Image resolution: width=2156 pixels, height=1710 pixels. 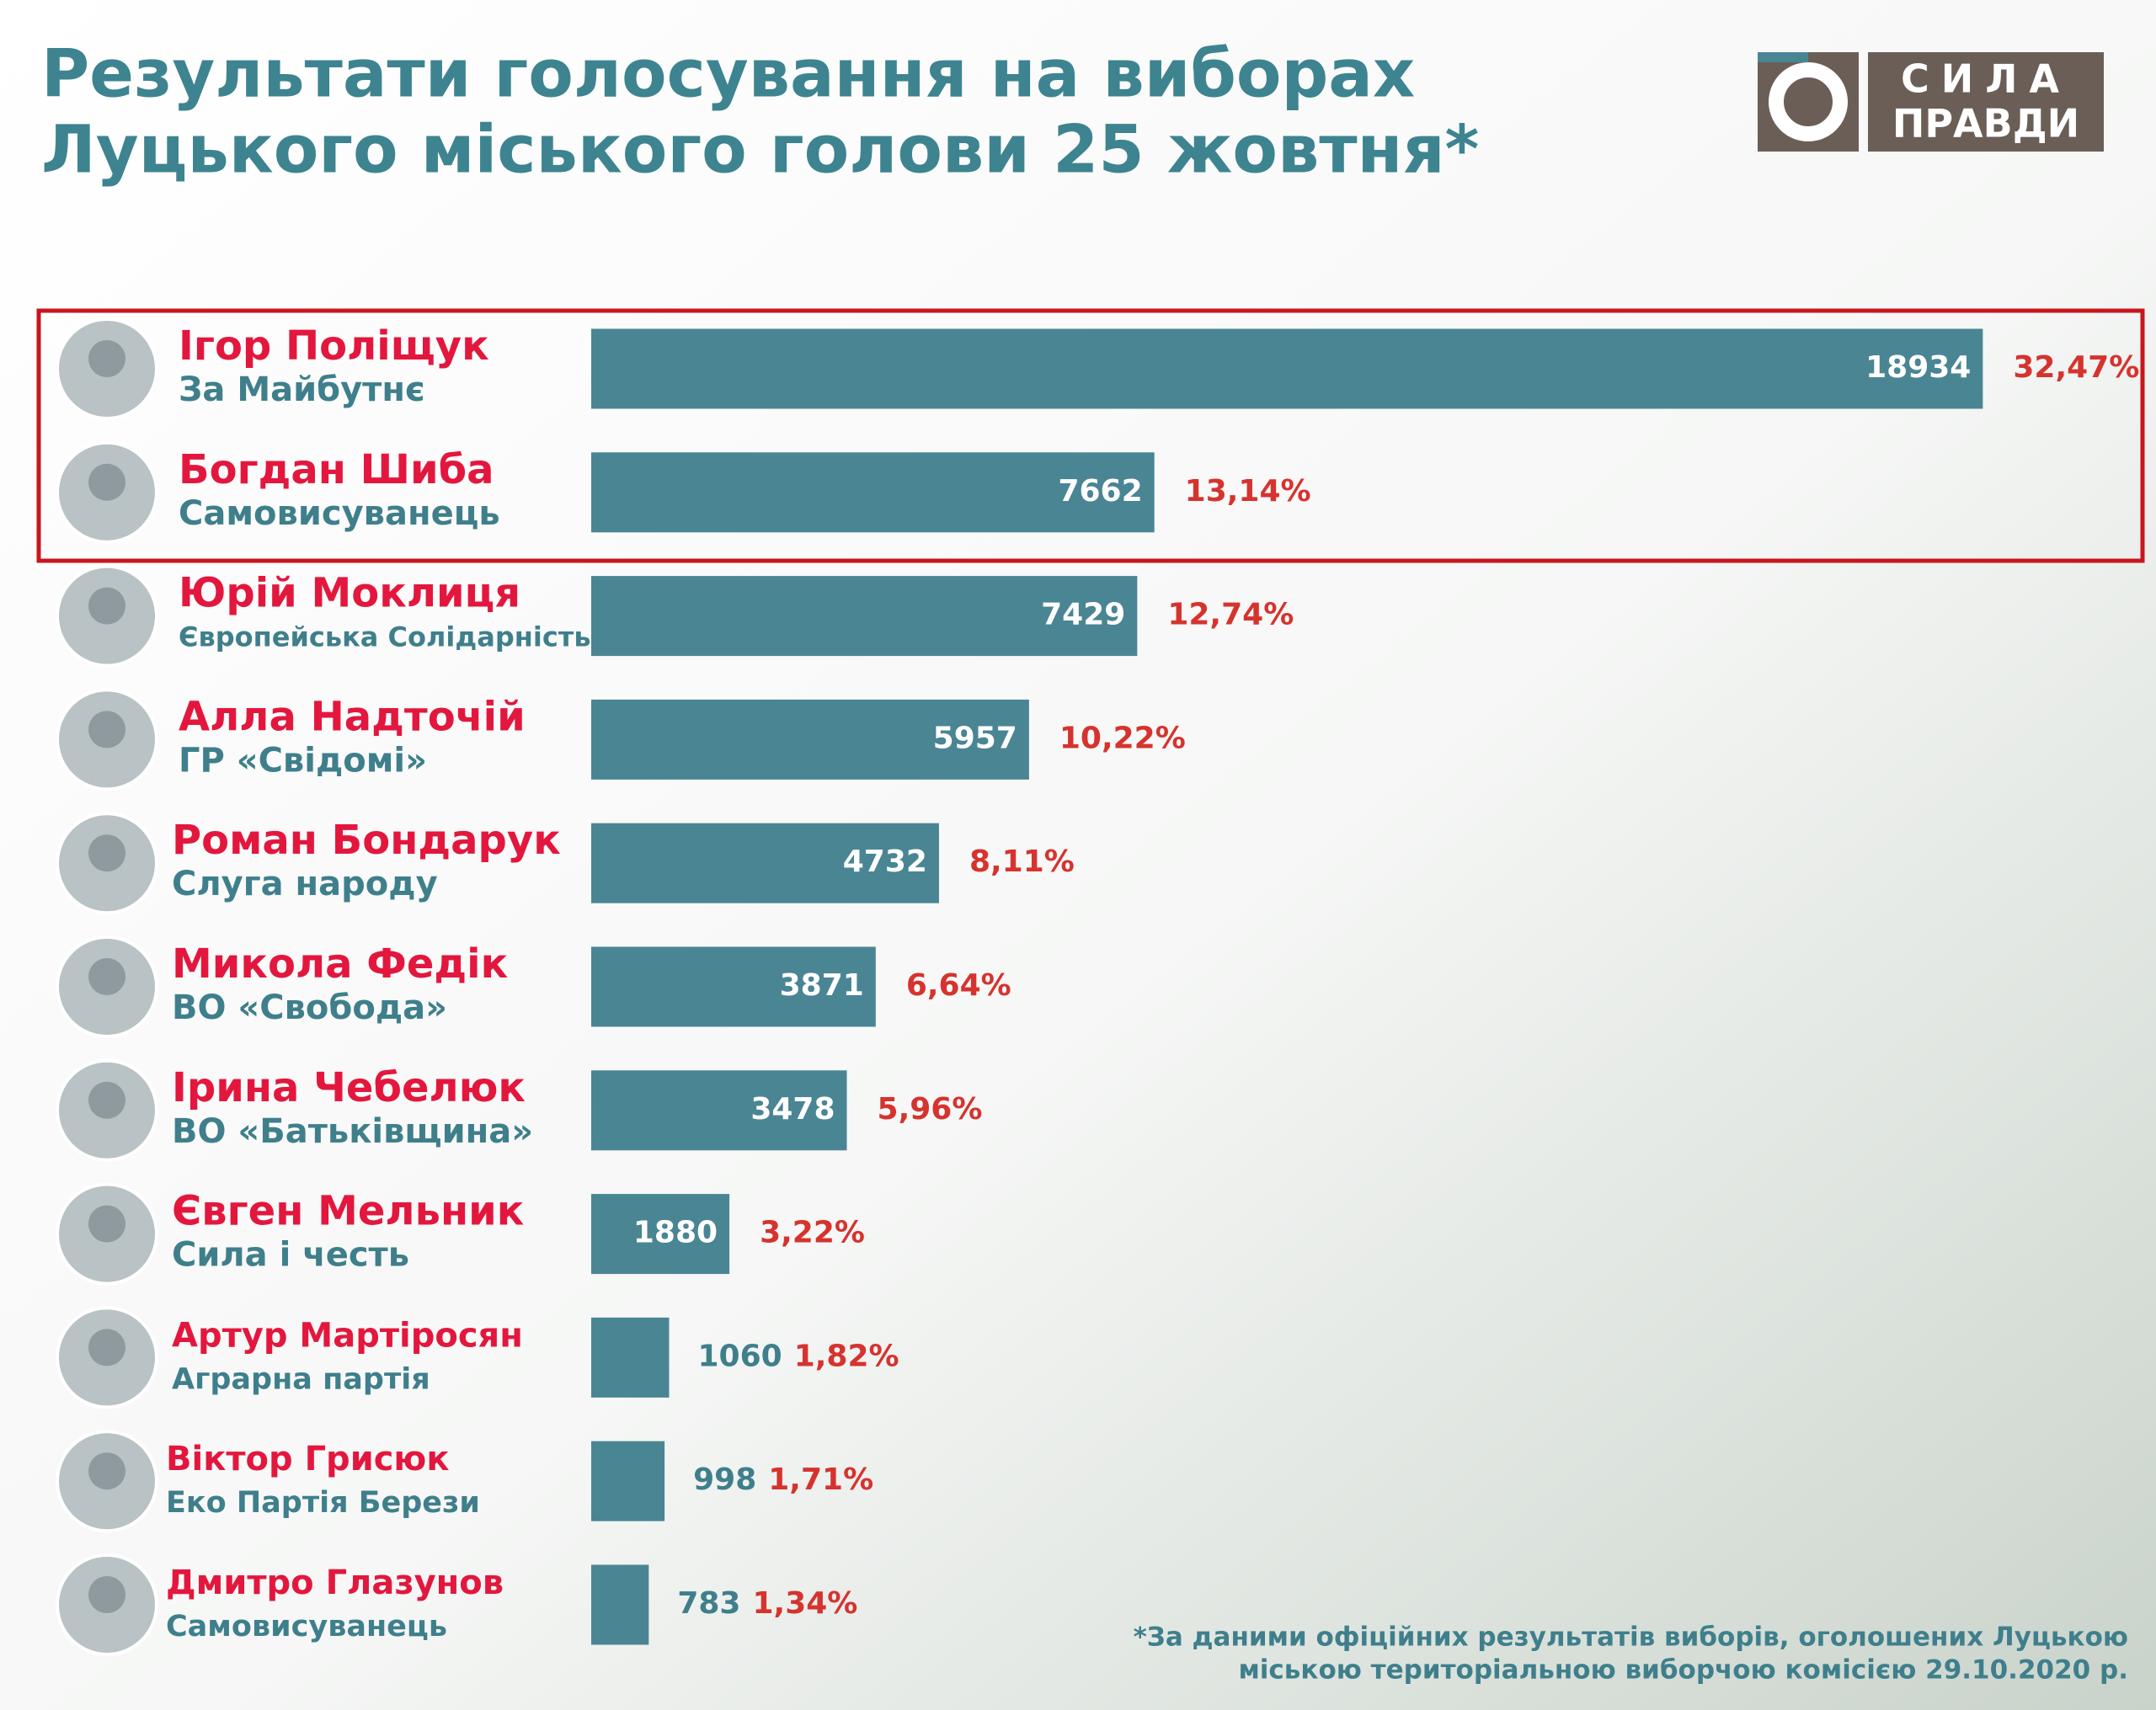 What do you see at coordinates (302, 389) in the screenshot?
I see `party-name: За Майбутнє` at bounding box center [302, 389].